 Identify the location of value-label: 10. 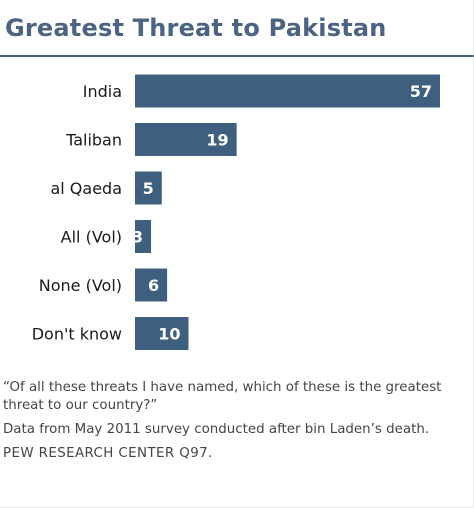
(169, 334).